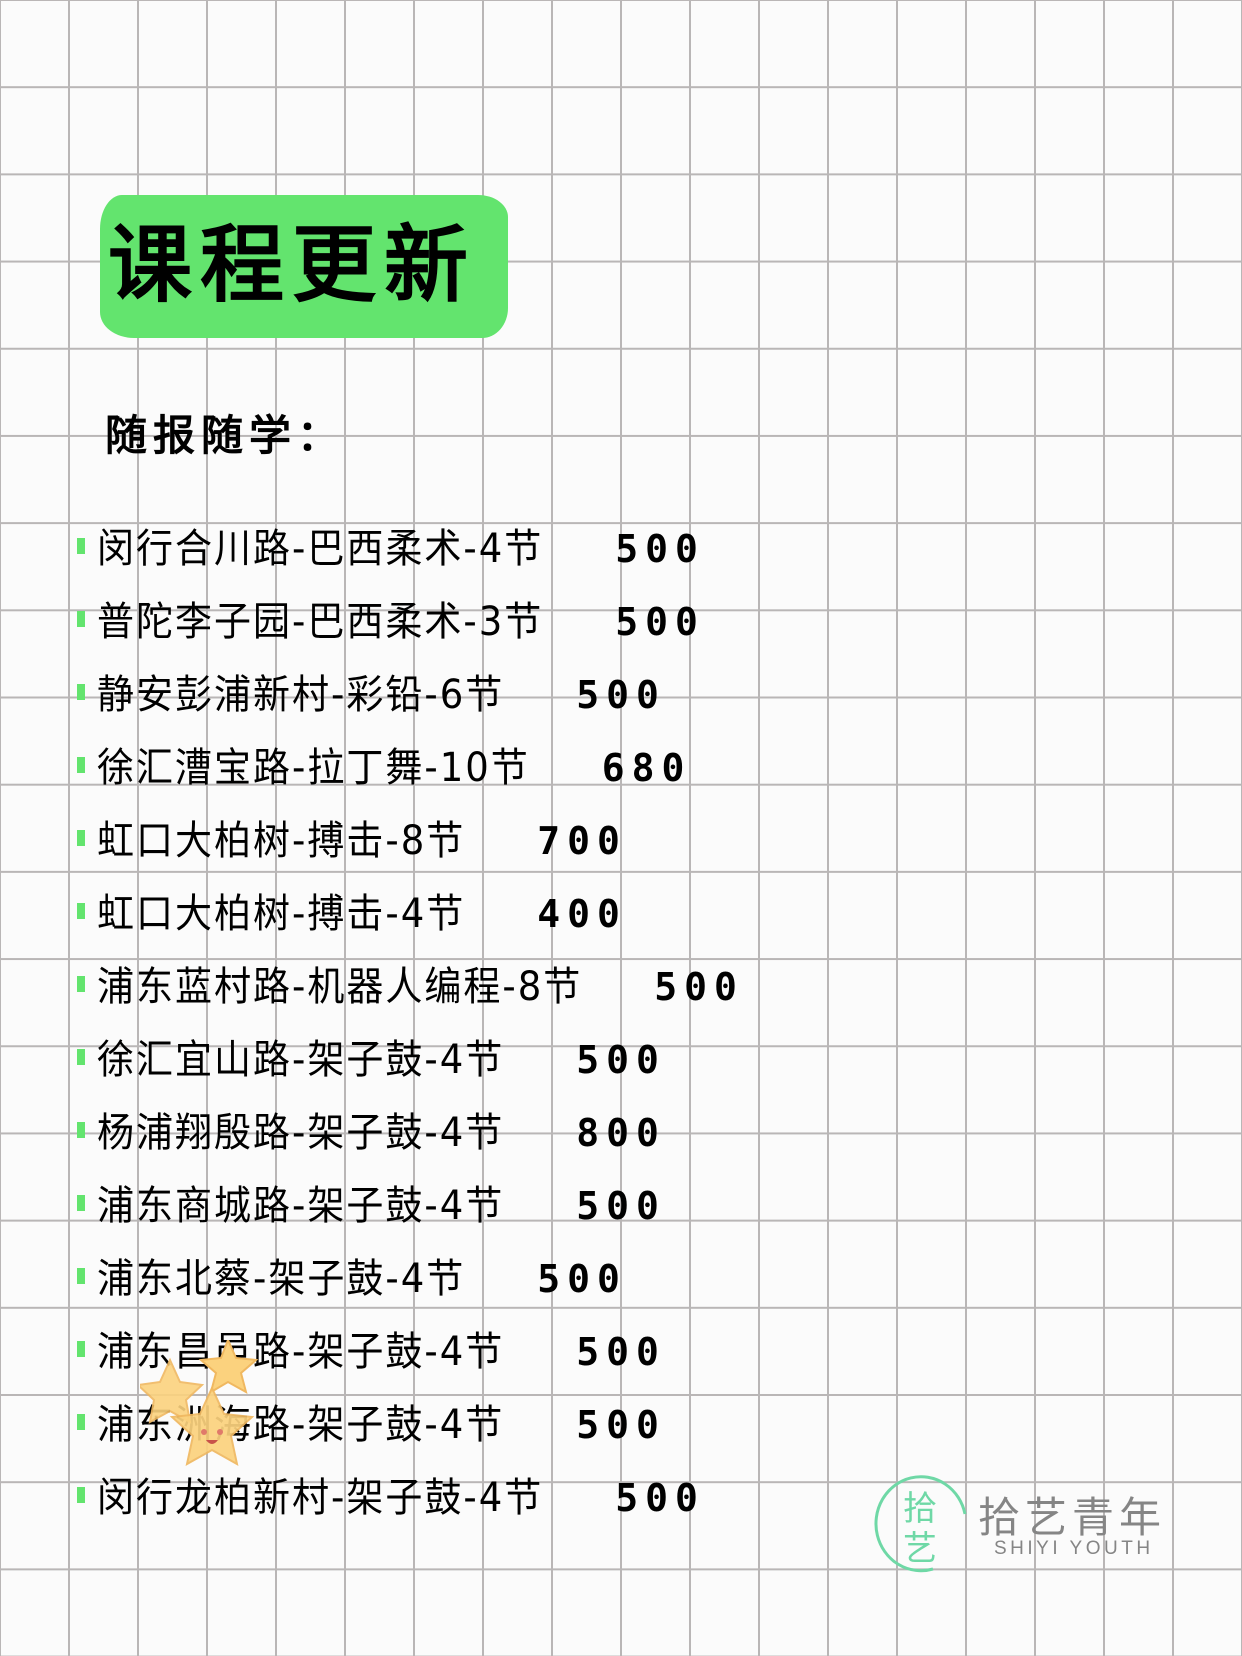 The height and width of the screenshot is (1656, 1242). What do you see at coordinates (920, 1549) in the screenshot?
I see `svg-text: 艺` at bounding box center [920, 1549].